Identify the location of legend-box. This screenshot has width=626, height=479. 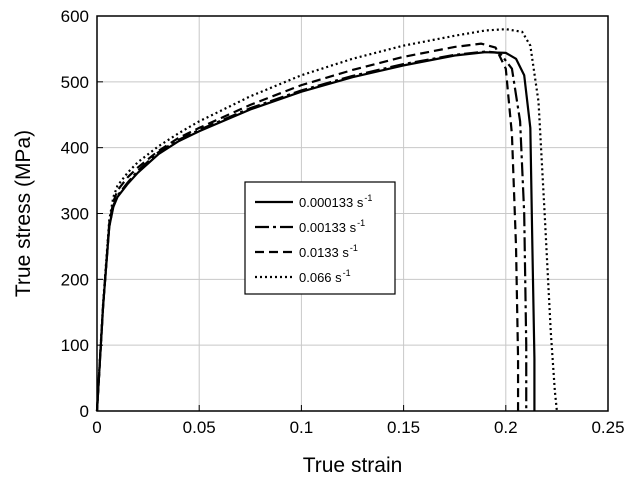
(320, 238).